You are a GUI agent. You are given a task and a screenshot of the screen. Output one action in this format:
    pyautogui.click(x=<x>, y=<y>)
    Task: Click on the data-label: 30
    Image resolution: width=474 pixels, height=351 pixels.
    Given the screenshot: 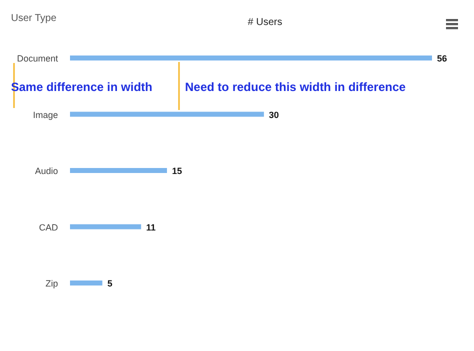 What is the action you would take?
    pyautogui.click(x=273, y=115)
    